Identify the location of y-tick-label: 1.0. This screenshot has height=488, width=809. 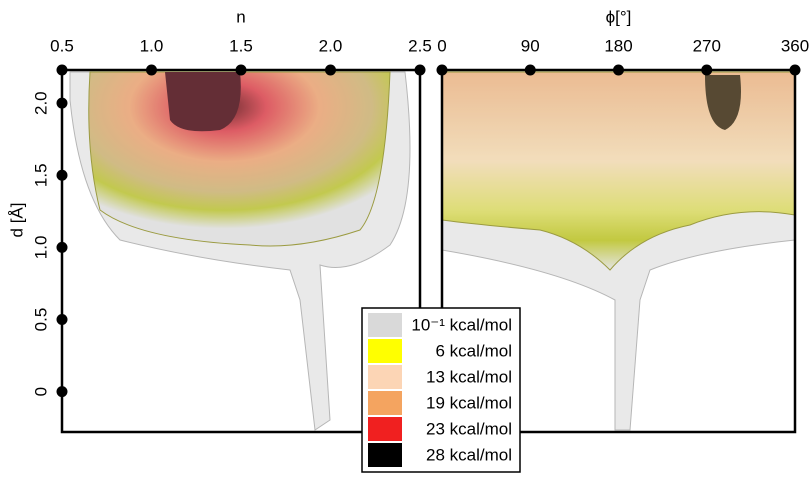
(40, 248).